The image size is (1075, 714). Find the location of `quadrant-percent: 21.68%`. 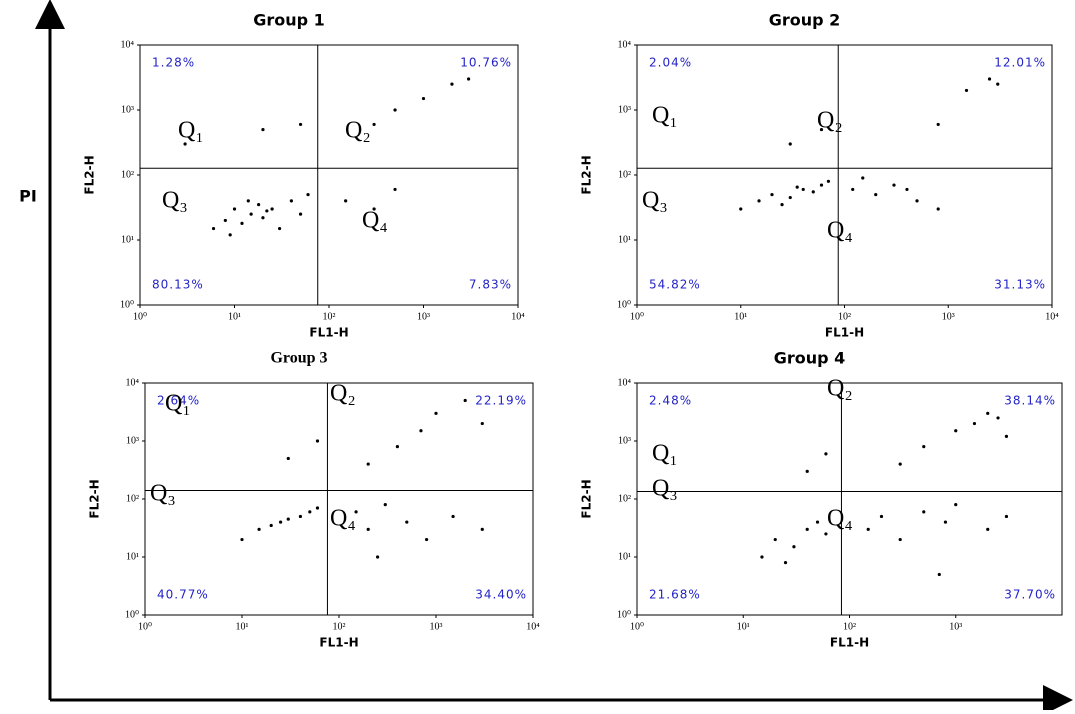

quadrant-percent: 21.68% is located at coordinates (675, 595).